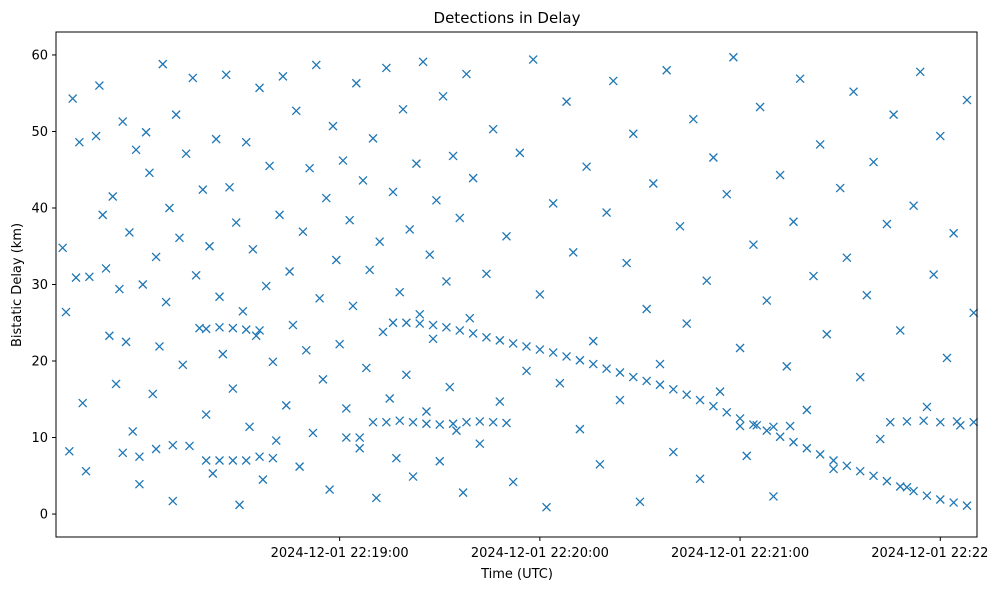 This screenshot has width=989, height=590. Describe the element at coordinates (740, 553) in the screenshot. I see `x-tick-label: 2024-12-01 22:21:00` at that location.